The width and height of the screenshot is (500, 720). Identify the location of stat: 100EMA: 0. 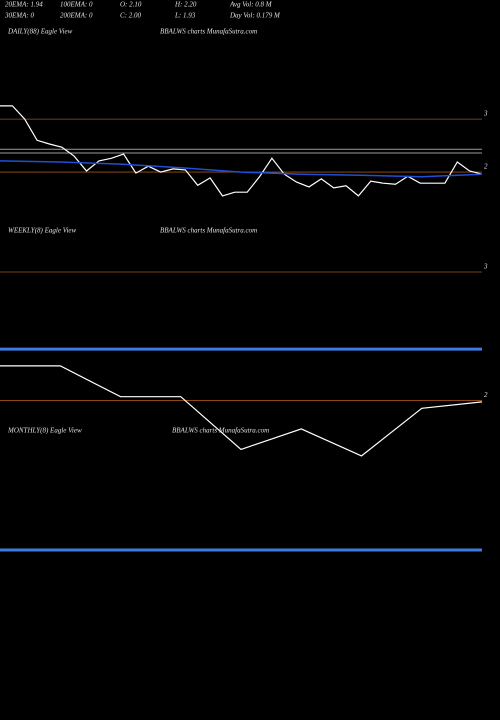
(76, 5).